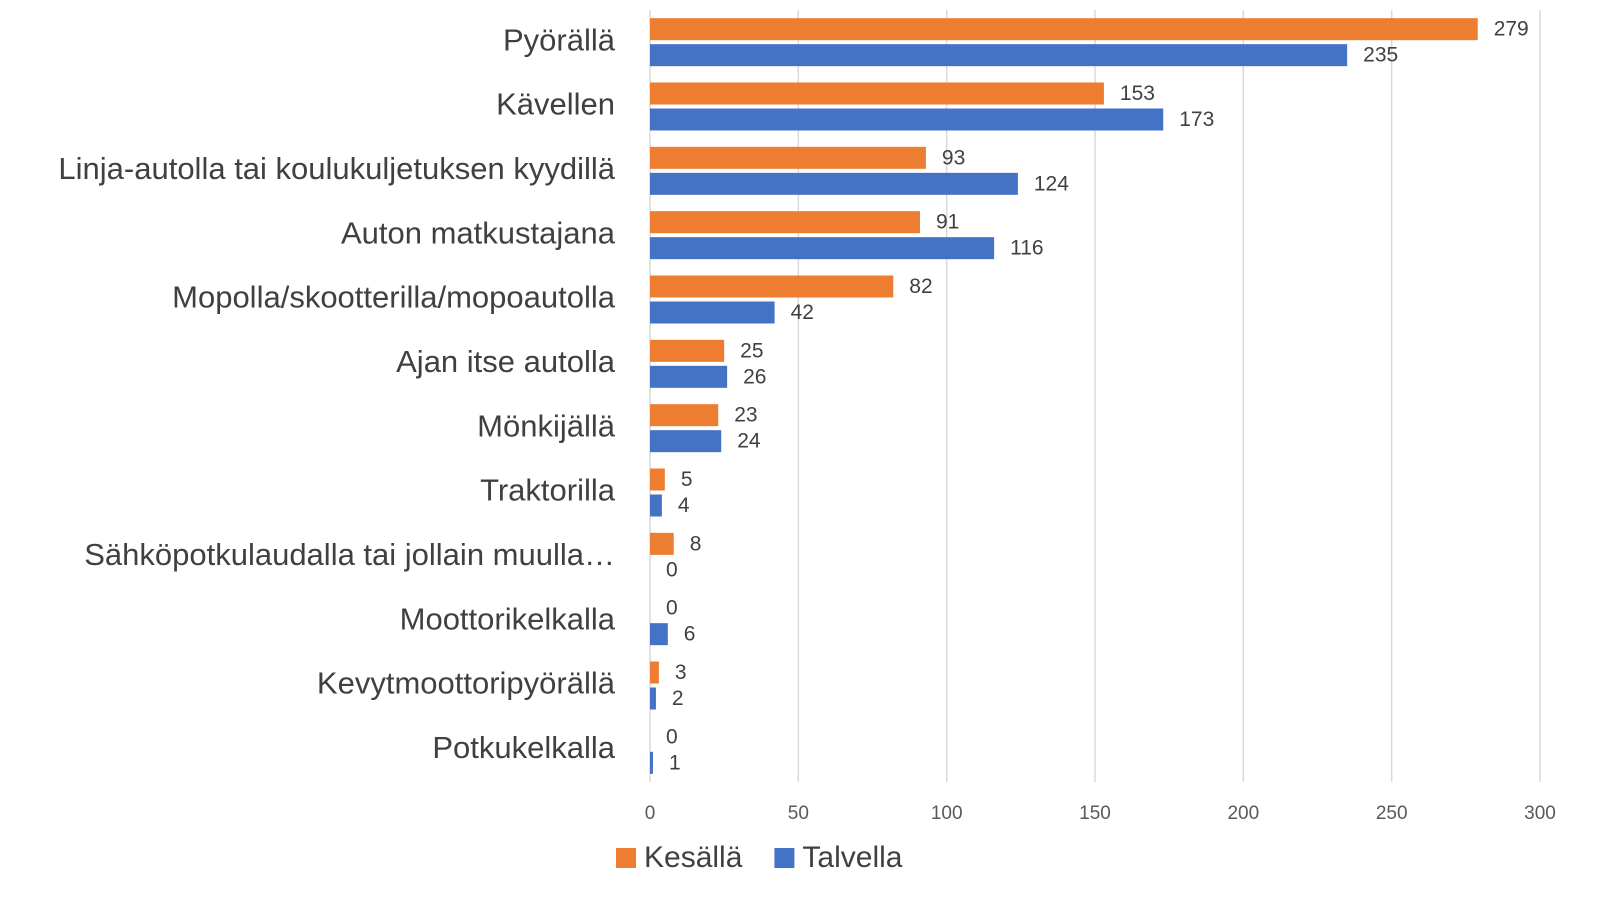 The width and height of the screenshot is (1623, 902). What do you see at coordinates (508, 618) in the screenshot?
I see `y-tick-label: Moottorikelkalla` at bounding box center [508, 618].